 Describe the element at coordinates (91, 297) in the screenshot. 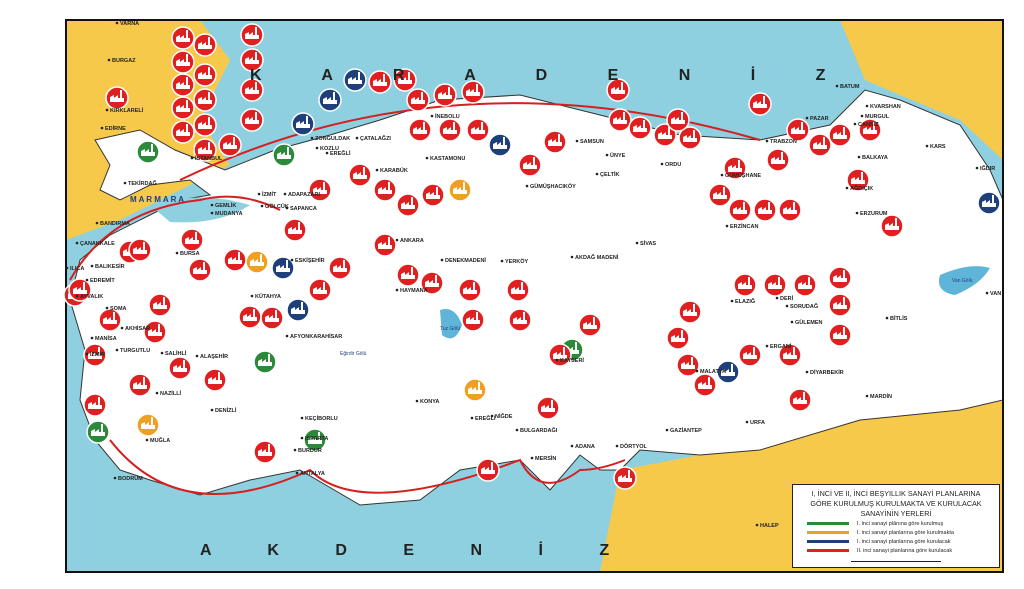

I see `city-label: AYVALIK` at that location.